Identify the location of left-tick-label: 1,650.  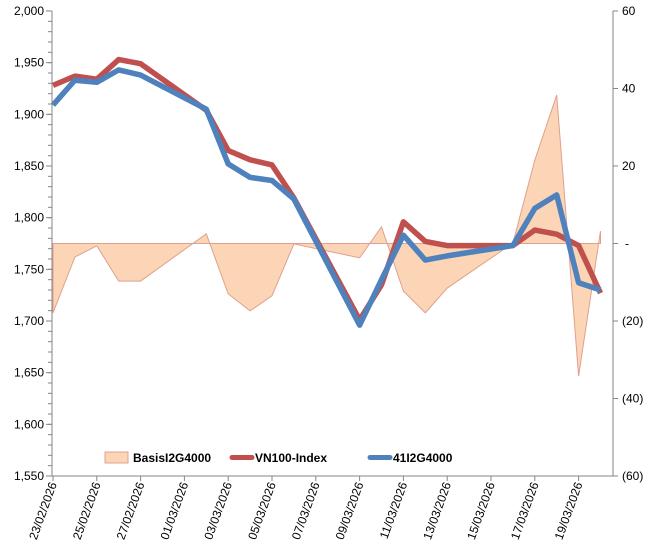
(29, 373).